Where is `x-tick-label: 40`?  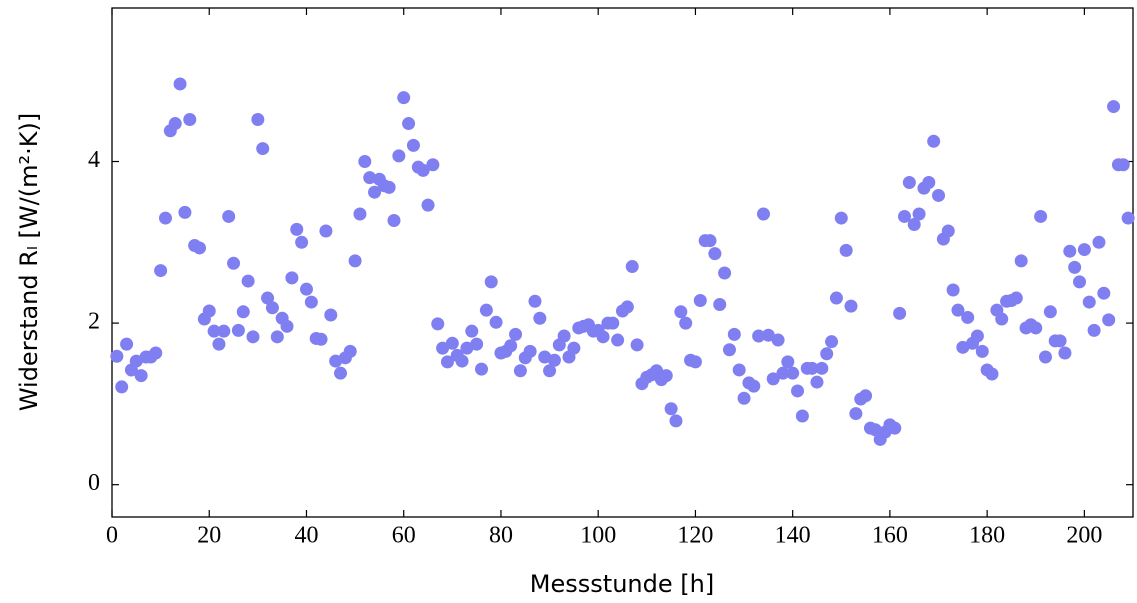
x-tick-label: 40 is located at coordinates (306, 536).